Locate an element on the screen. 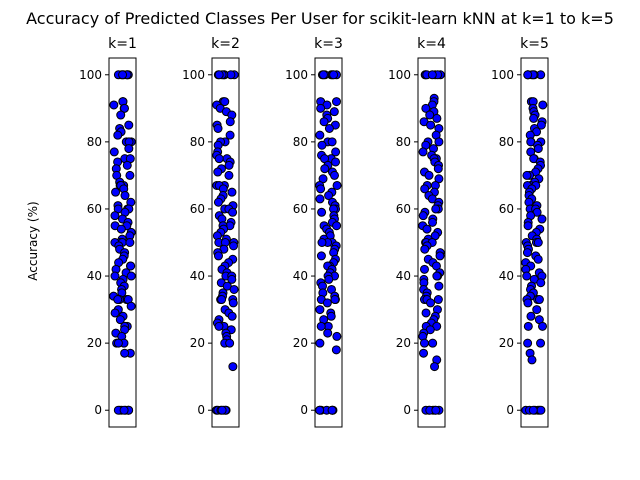  panel-title: k=3 is located at coordinates (328, 44).